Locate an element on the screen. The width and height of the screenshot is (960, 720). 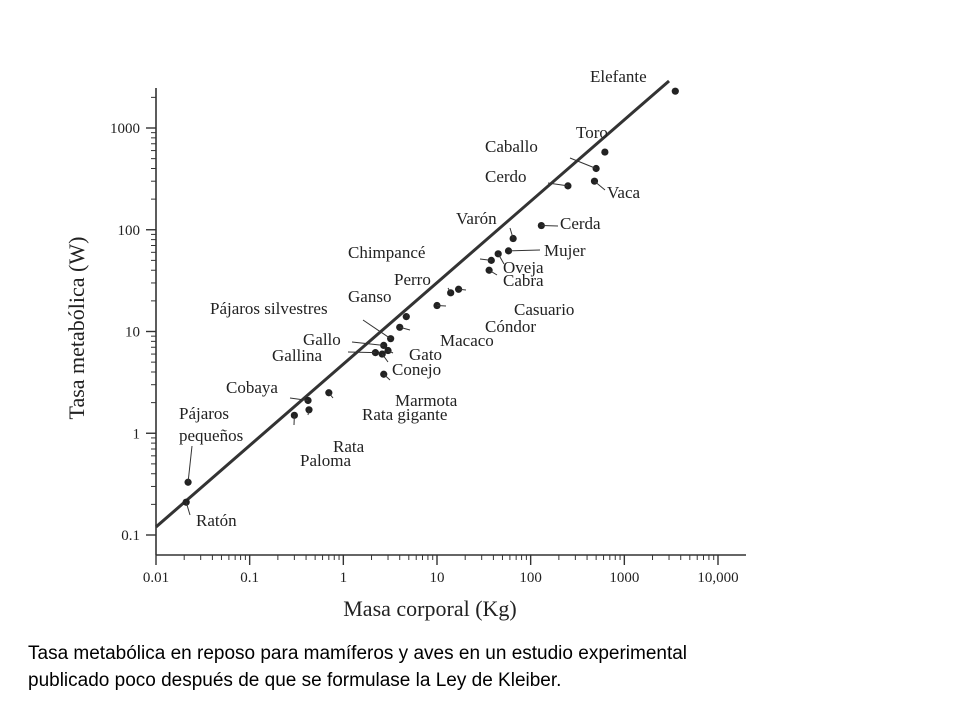
y-tick-label: 1 is located at coordinates (137, 434).